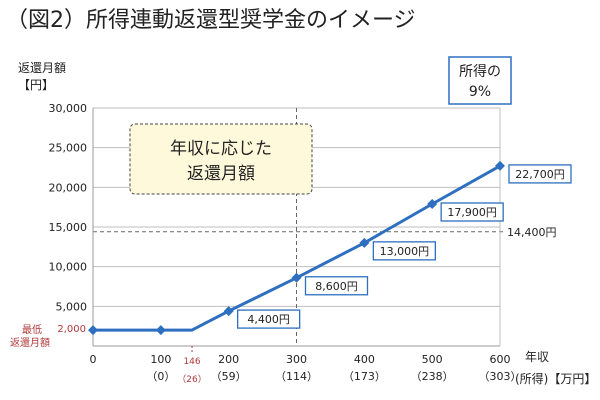 The image size is (600, 400). What do you see at coordinates (44, 76) in the screenshot?
I see `y-axis-label: 返還月額 【円】` at bounding box center [44, 76].